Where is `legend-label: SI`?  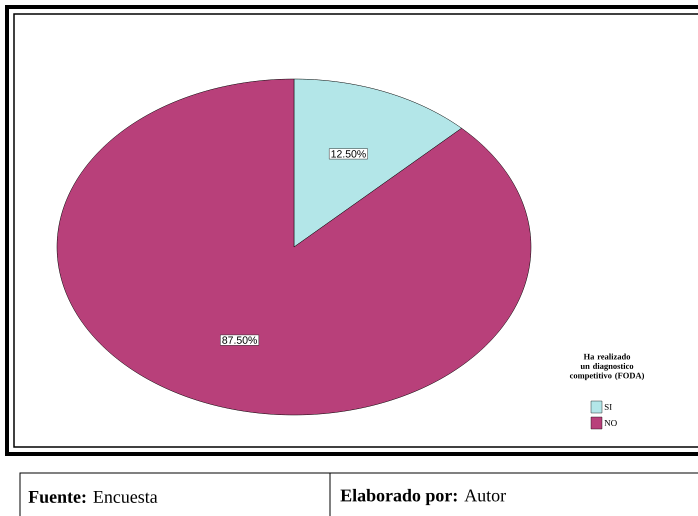 legend-label: SI is located at coordinates (608, 407).